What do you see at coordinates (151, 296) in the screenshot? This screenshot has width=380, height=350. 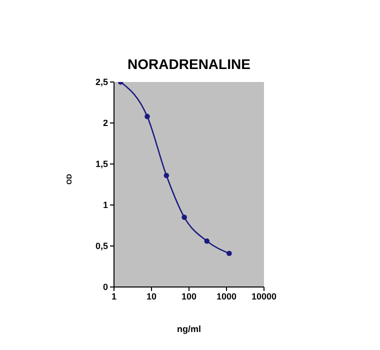 I see `x-tick-label: 10` at bounding box center [151, 296].